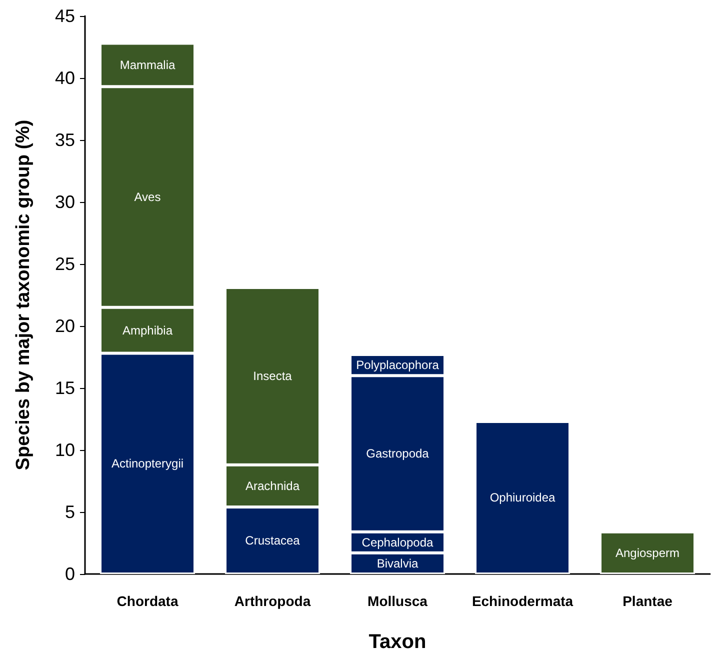  What do you see at coordinates (147, 601) in the screenshot?
I see `x-tick-label: Chordata` at bounding box center [147, 601].